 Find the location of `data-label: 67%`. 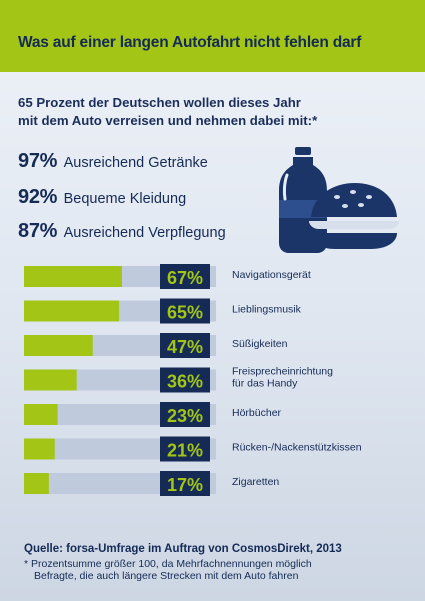

data-label: 67% is located at coordinates (185, 278).